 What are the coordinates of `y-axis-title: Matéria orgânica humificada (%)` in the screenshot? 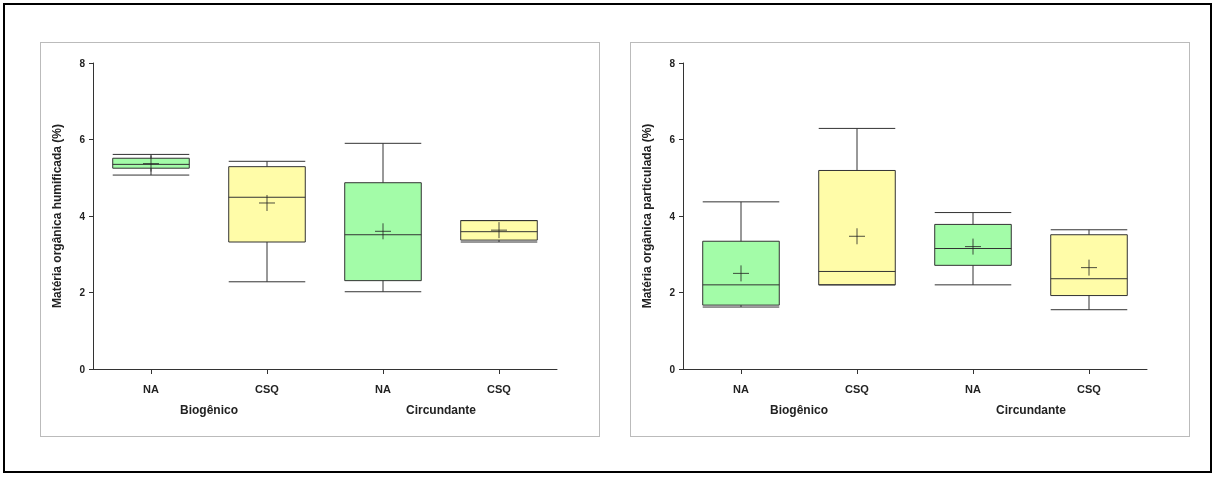 It's located at (57, 216).